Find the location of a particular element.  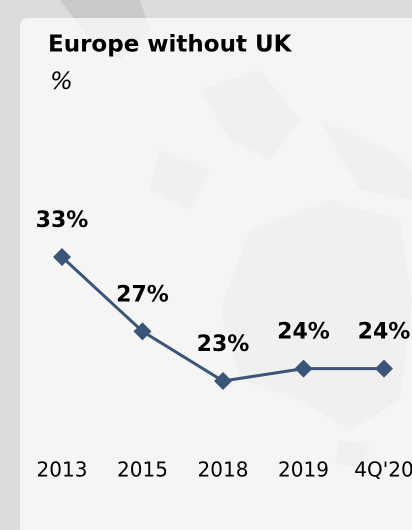

x-tick-label: 2013 is located at coordinates (62, 470).